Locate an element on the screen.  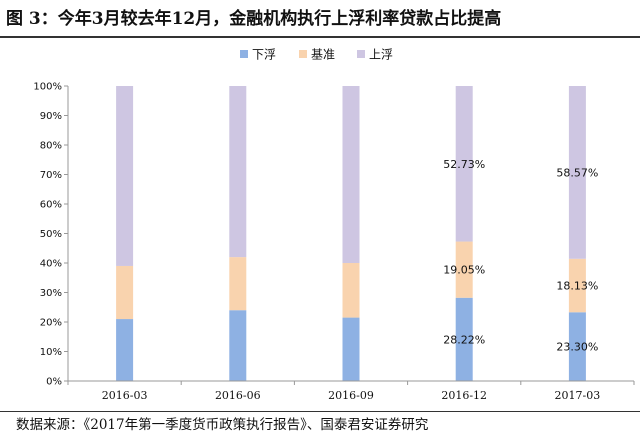
y-tick-label: 0% is located at coordinates (54, 382).